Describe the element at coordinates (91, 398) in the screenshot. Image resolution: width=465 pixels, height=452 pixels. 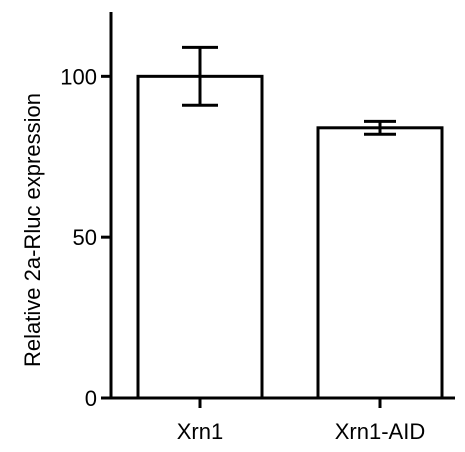
I see `y-tick-label: 0` at that location.